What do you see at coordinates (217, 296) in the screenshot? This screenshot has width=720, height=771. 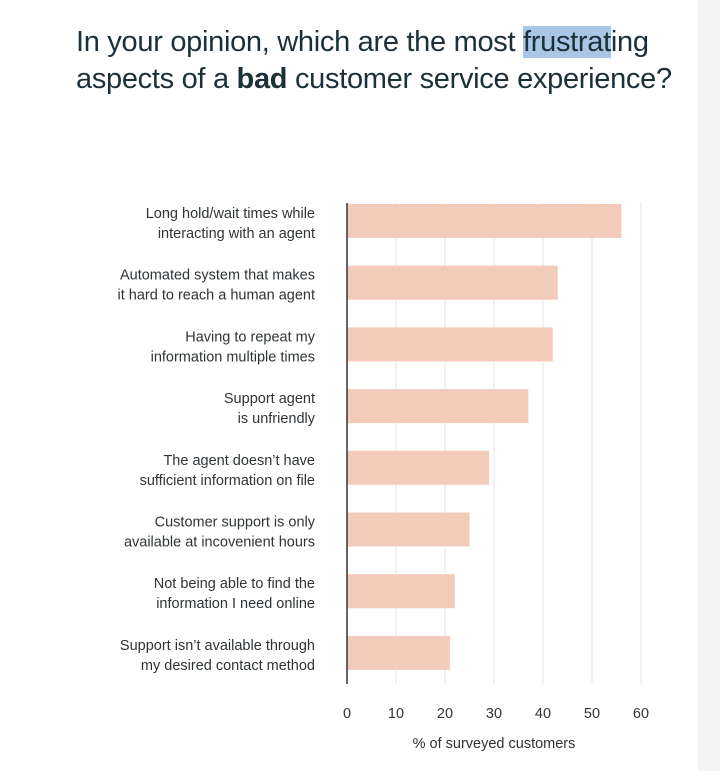 I see `category-label-line: it hard to reach a human agent` at bounding box center [217, 296].